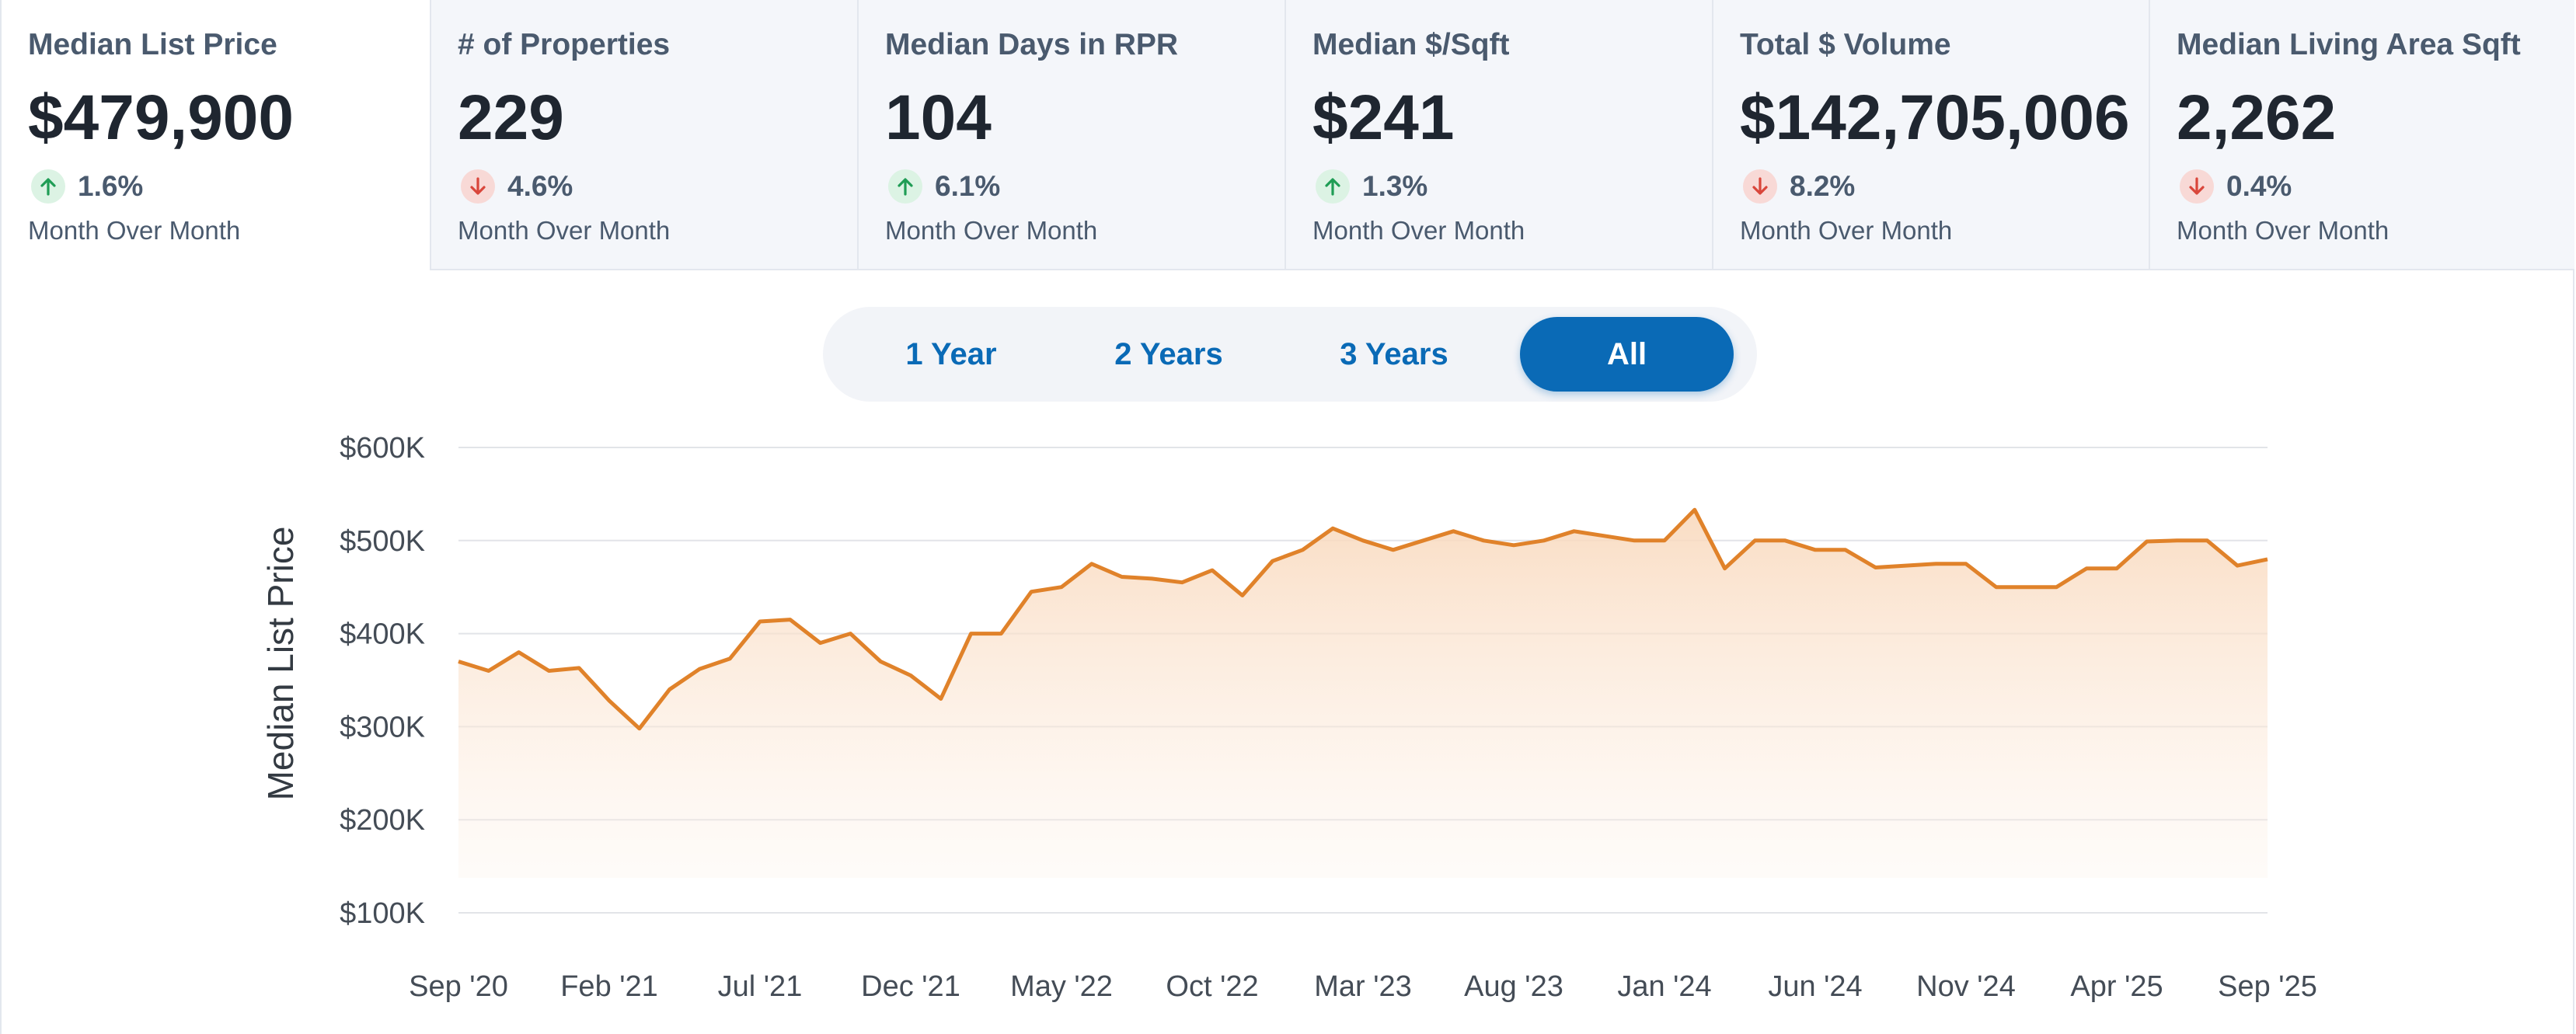  What do you see at coordinates (1845, 44) in the screenshot?
I see `stat-label: Total $ Volume` at bounding box center [1845, 44].